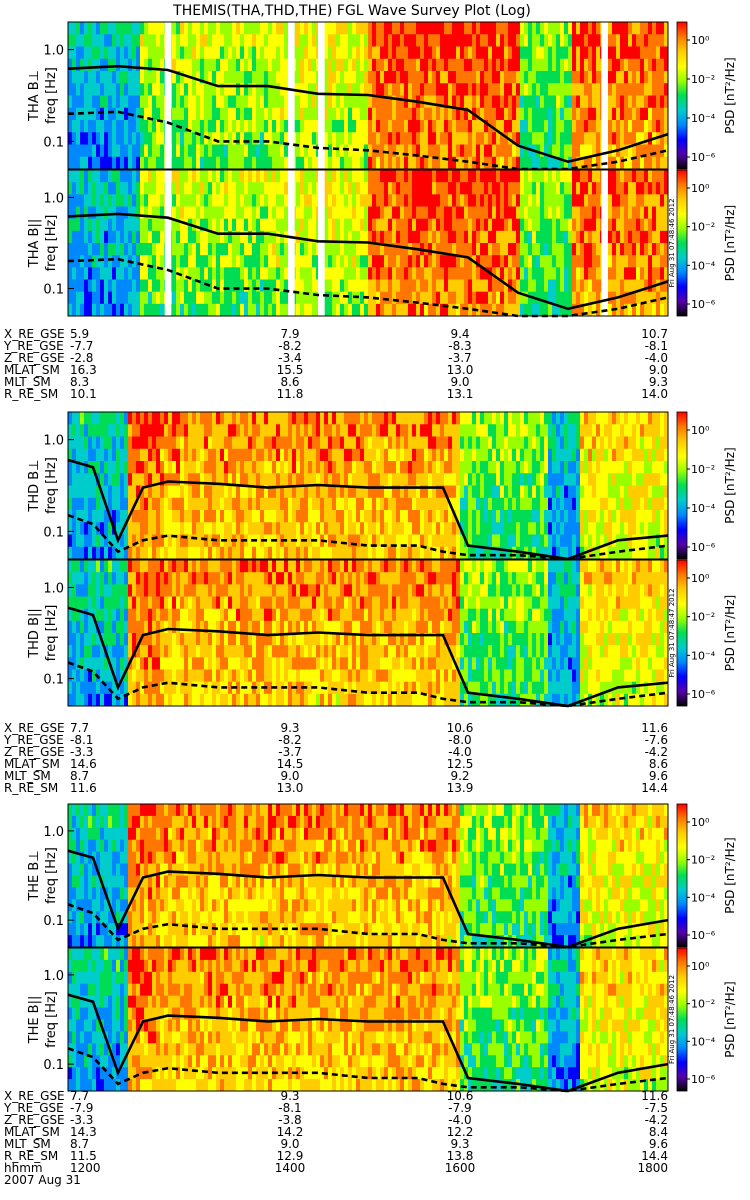 The height and width of the screenshot is (1200, 750). I want to click on colorbar-tick-label: 10⁻², so click(703, 227).